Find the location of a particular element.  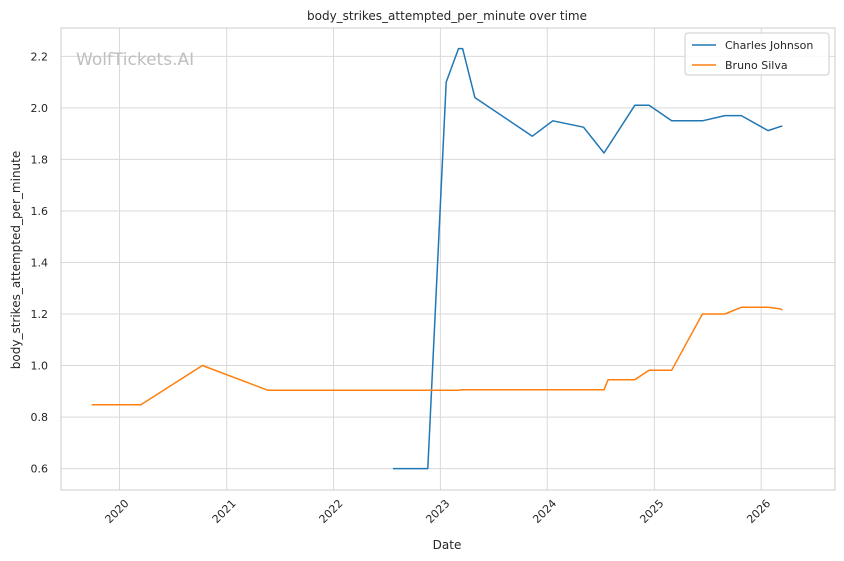

y-tick-label: 2.2 is located at coordinates (40, 56).